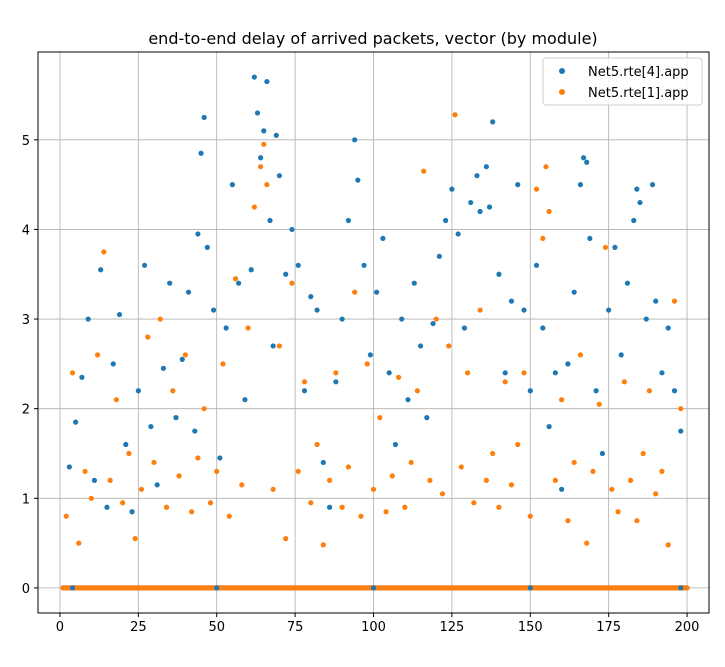  I want to click on x-tick-label: 0, so click(60, 627).